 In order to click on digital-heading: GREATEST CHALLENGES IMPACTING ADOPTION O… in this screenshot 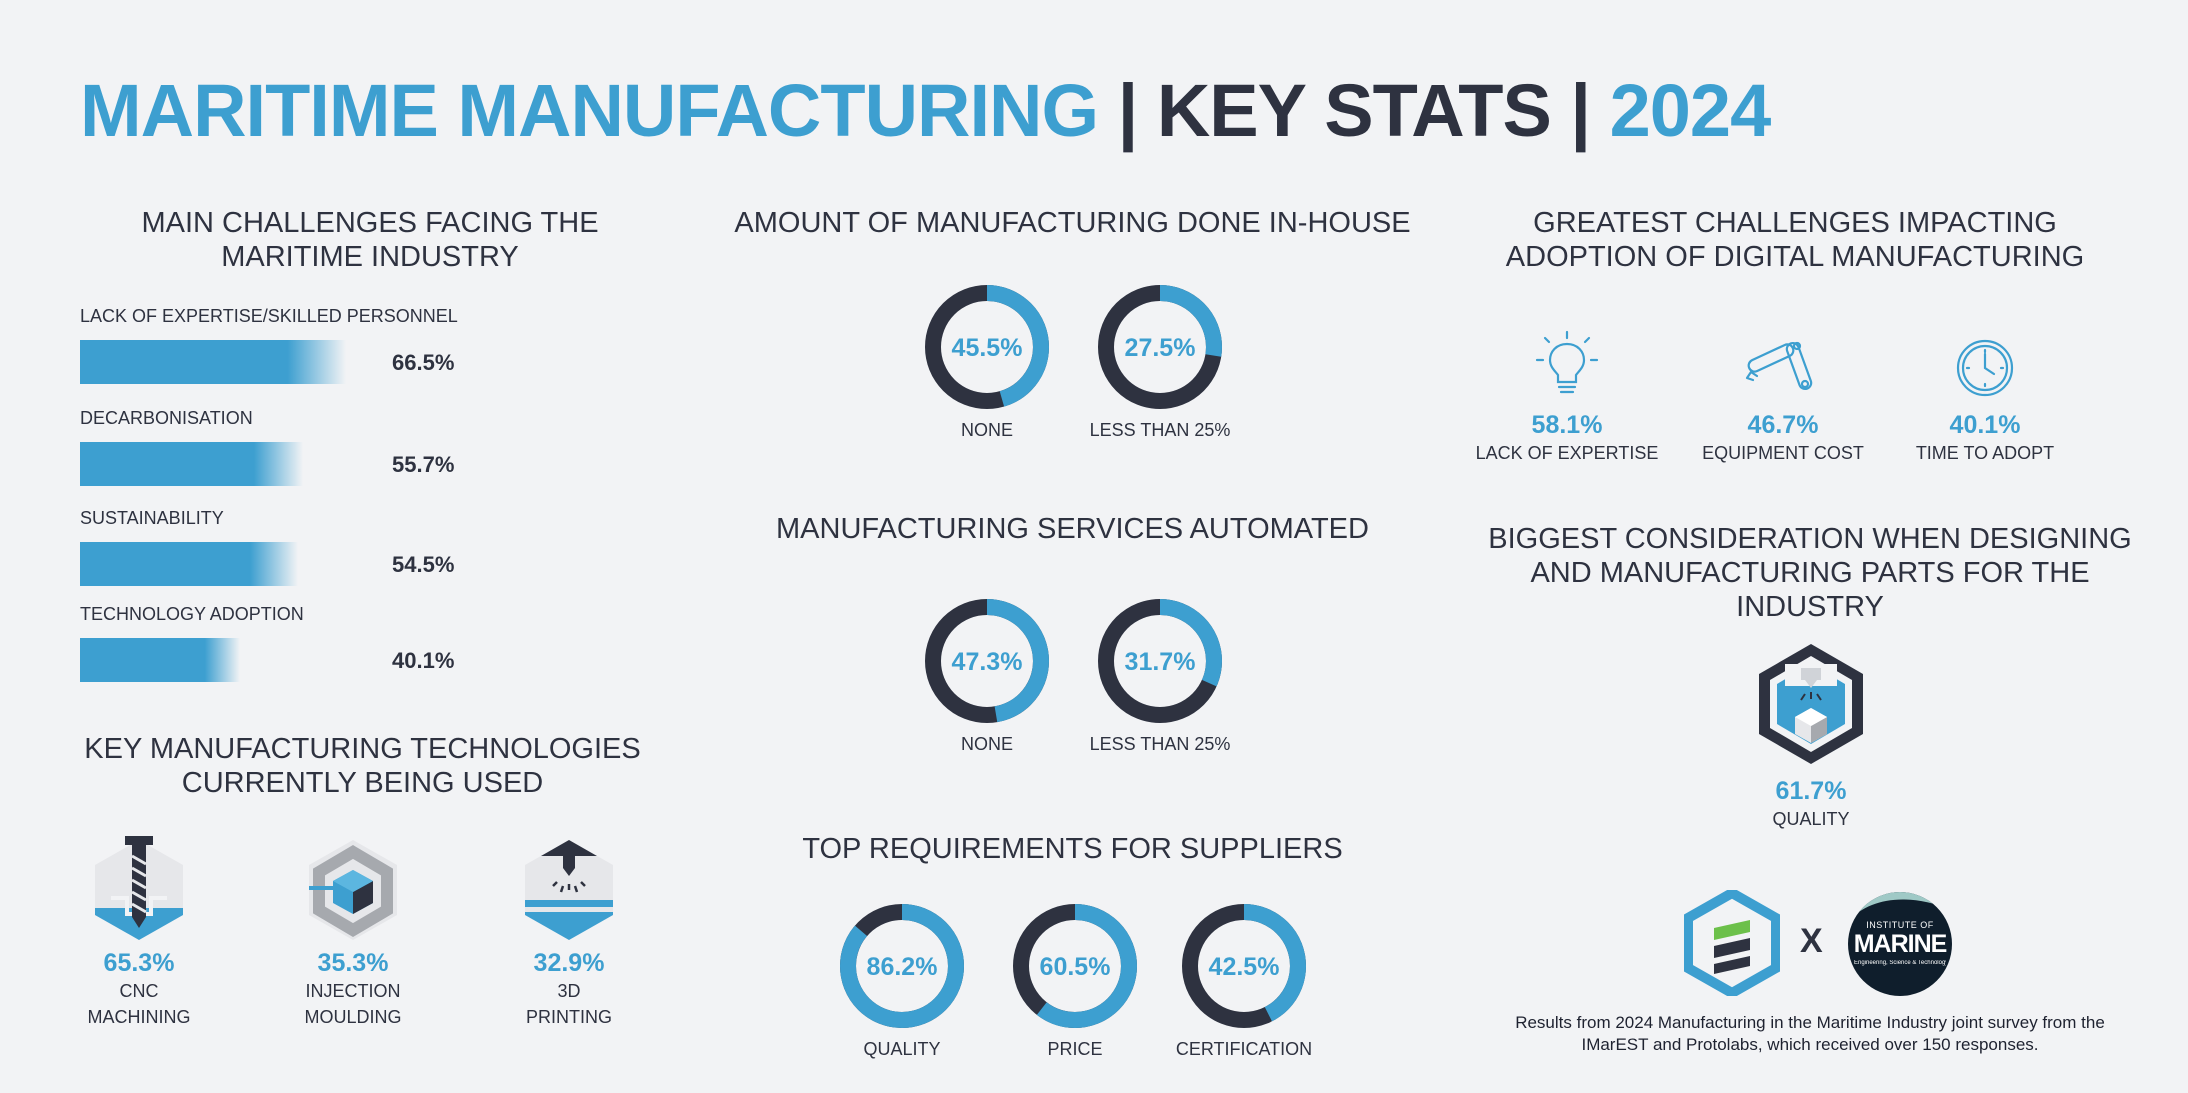, I will do `click(1795, 240)`.